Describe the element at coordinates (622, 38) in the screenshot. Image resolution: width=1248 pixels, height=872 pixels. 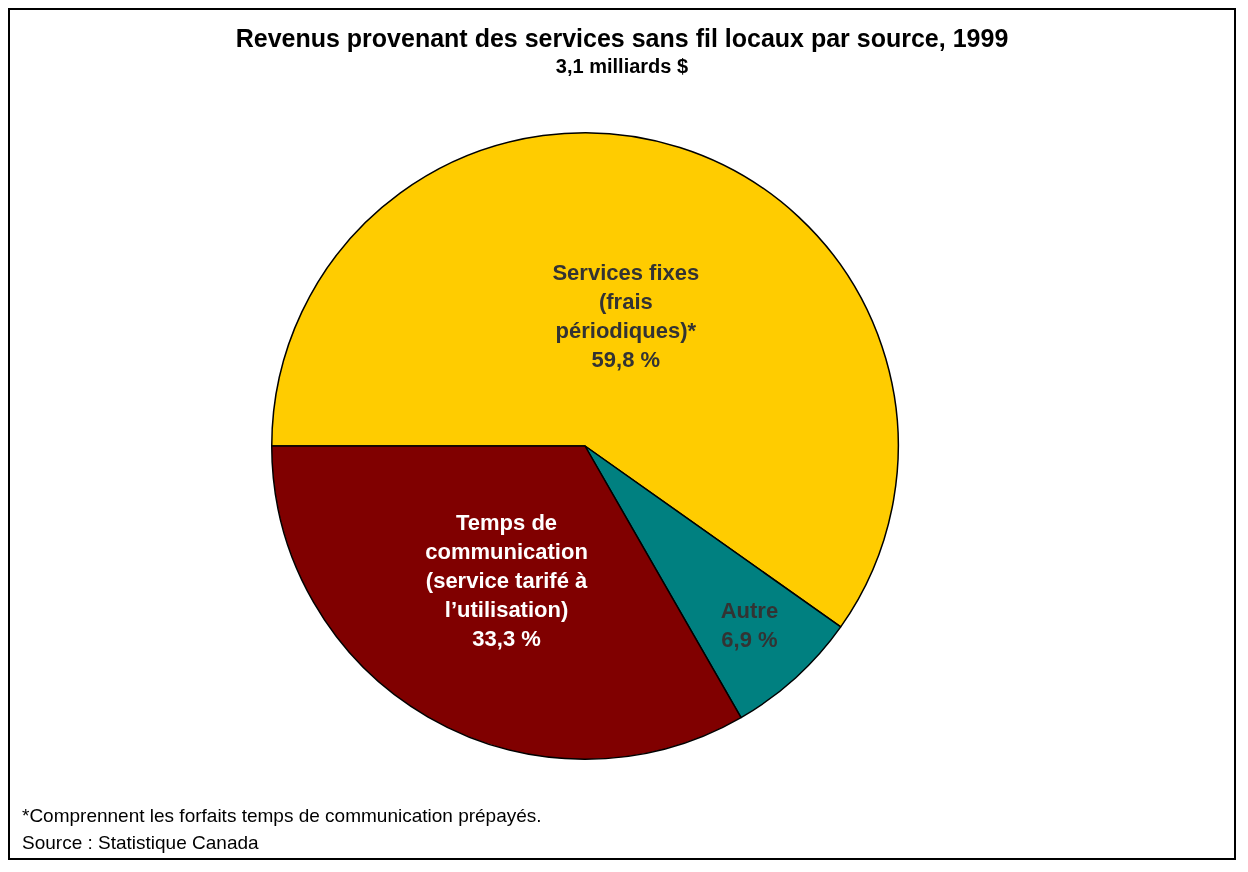
I see `chart-title: Revenus provenant des services sans fil locaux par source, 1999` at that location.